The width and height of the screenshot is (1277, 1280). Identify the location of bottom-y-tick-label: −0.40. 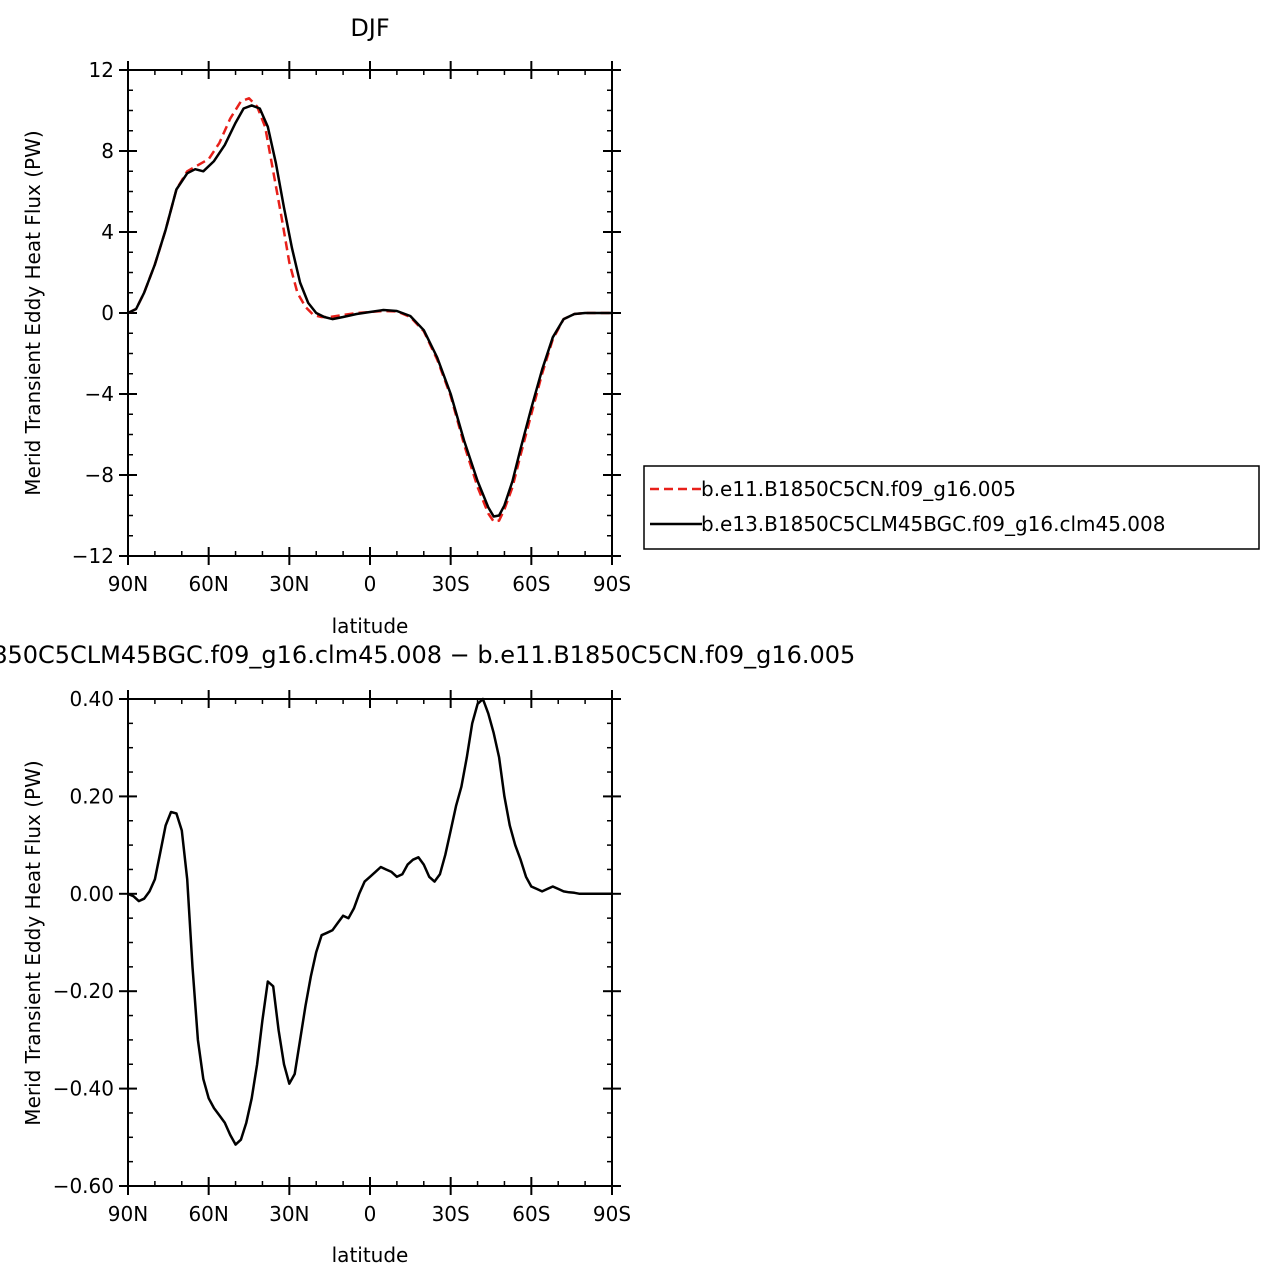
(83, 1089).